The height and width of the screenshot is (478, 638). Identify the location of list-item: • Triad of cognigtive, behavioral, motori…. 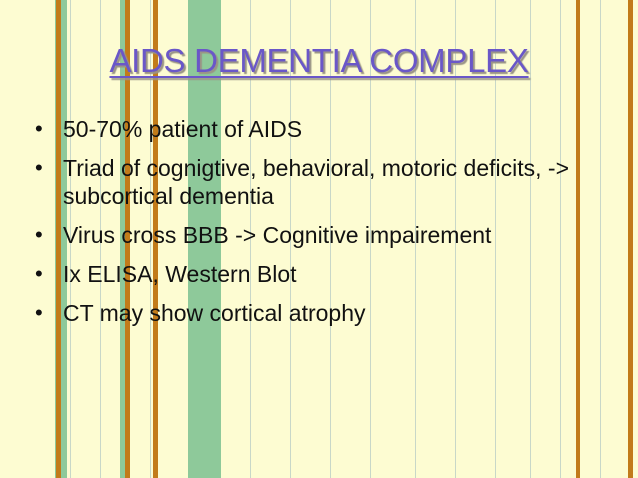
(325, 182).